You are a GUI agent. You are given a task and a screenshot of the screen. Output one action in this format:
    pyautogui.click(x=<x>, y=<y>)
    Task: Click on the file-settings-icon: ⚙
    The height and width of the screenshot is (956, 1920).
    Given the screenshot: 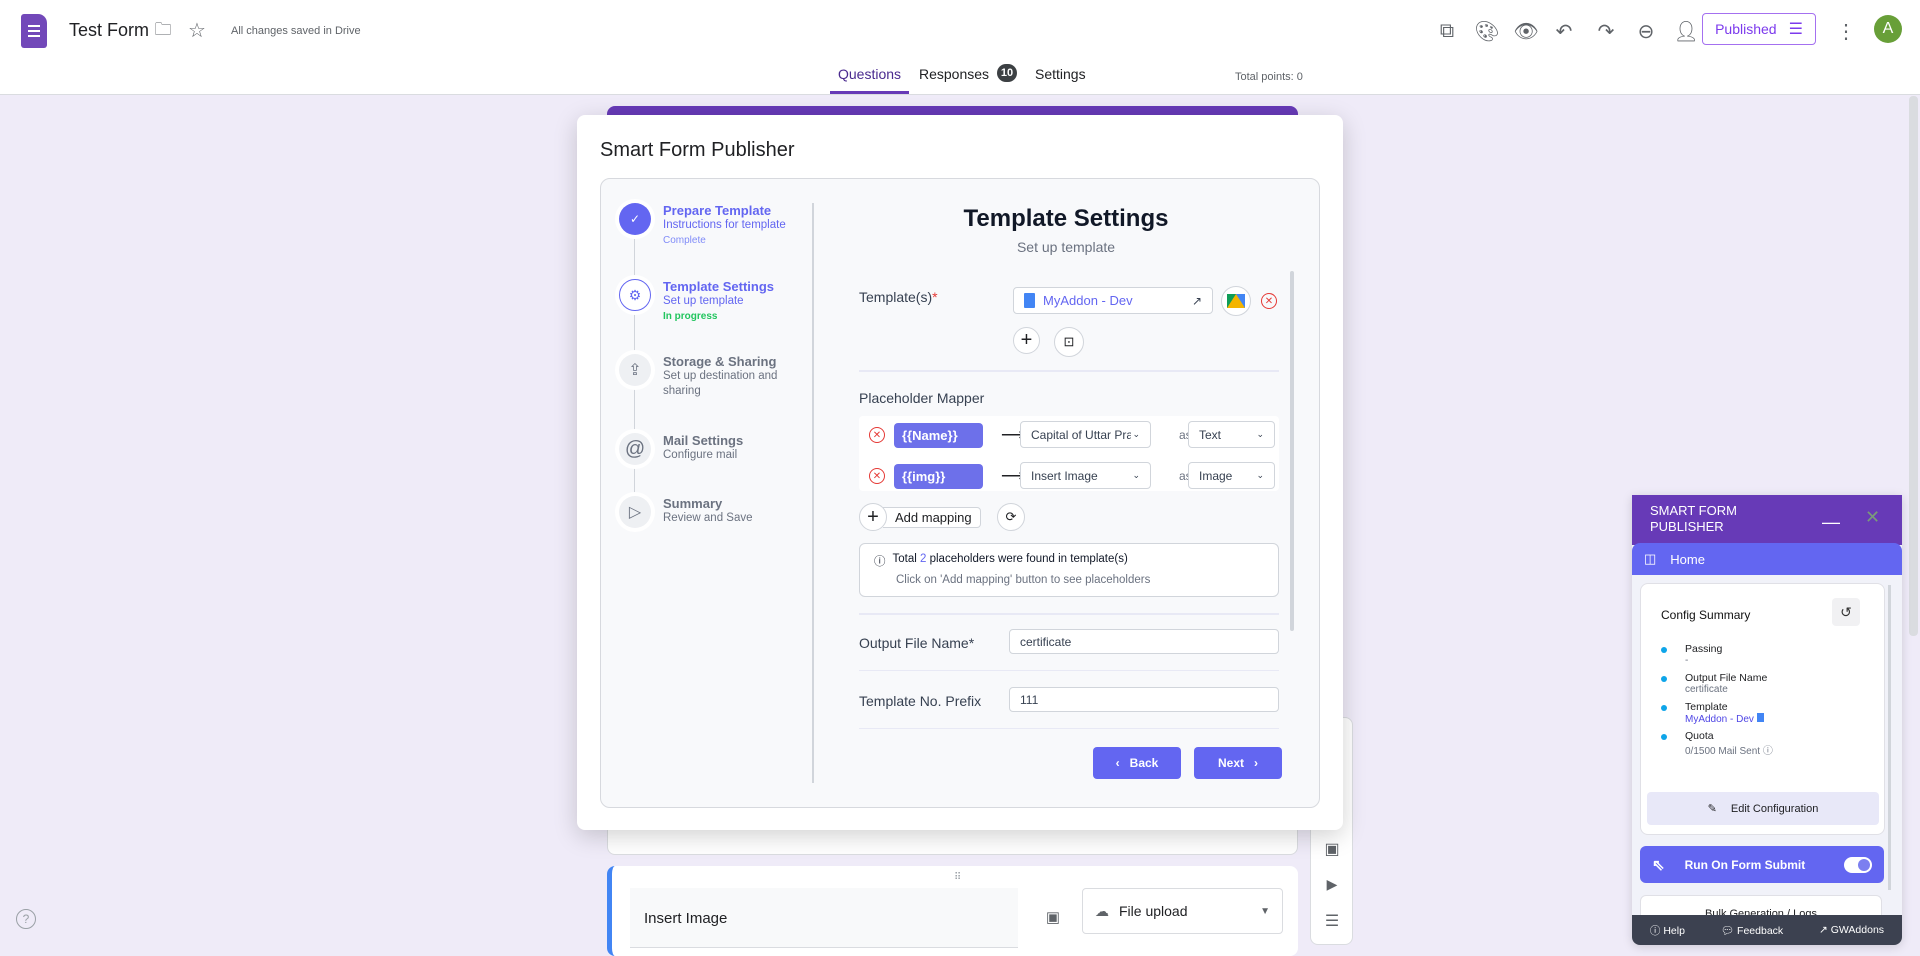 What is the action you would take?
    pyautogui.click(x=635, y=295)
    